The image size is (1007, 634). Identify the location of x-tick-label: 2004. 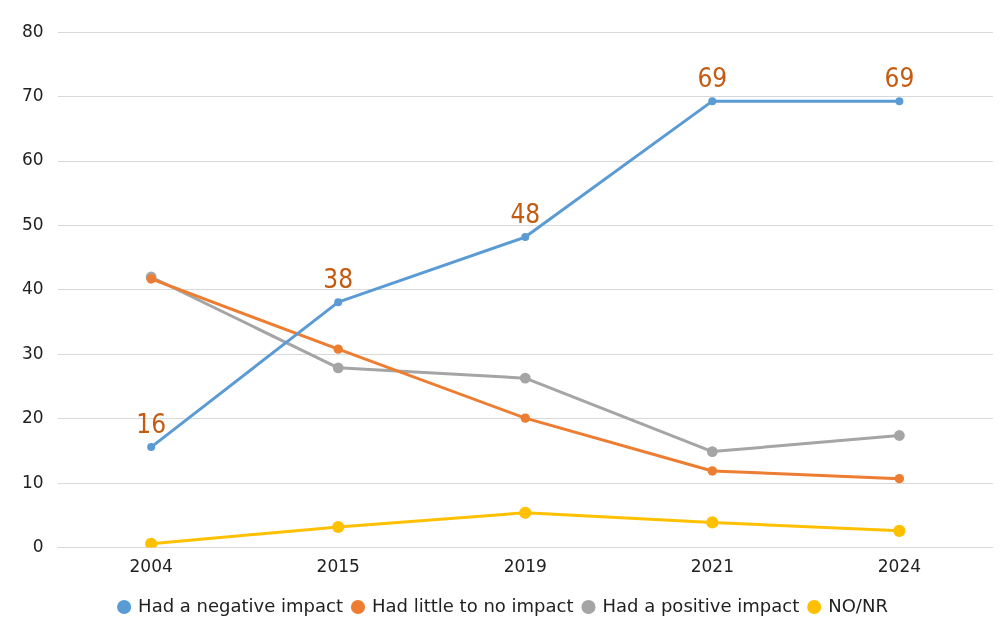
(151, 566).